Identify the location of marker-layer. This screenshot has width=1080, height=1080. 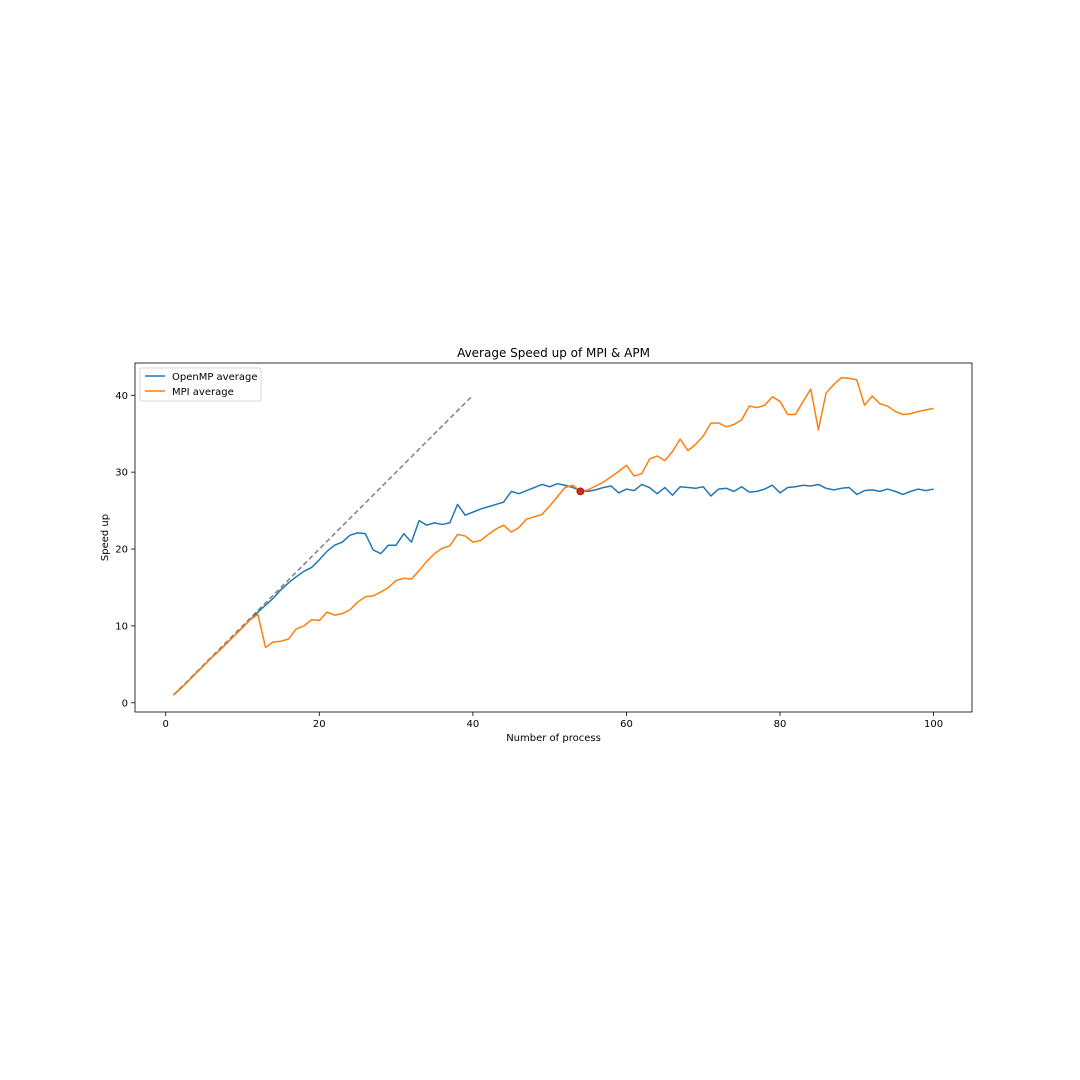
(580, 491).